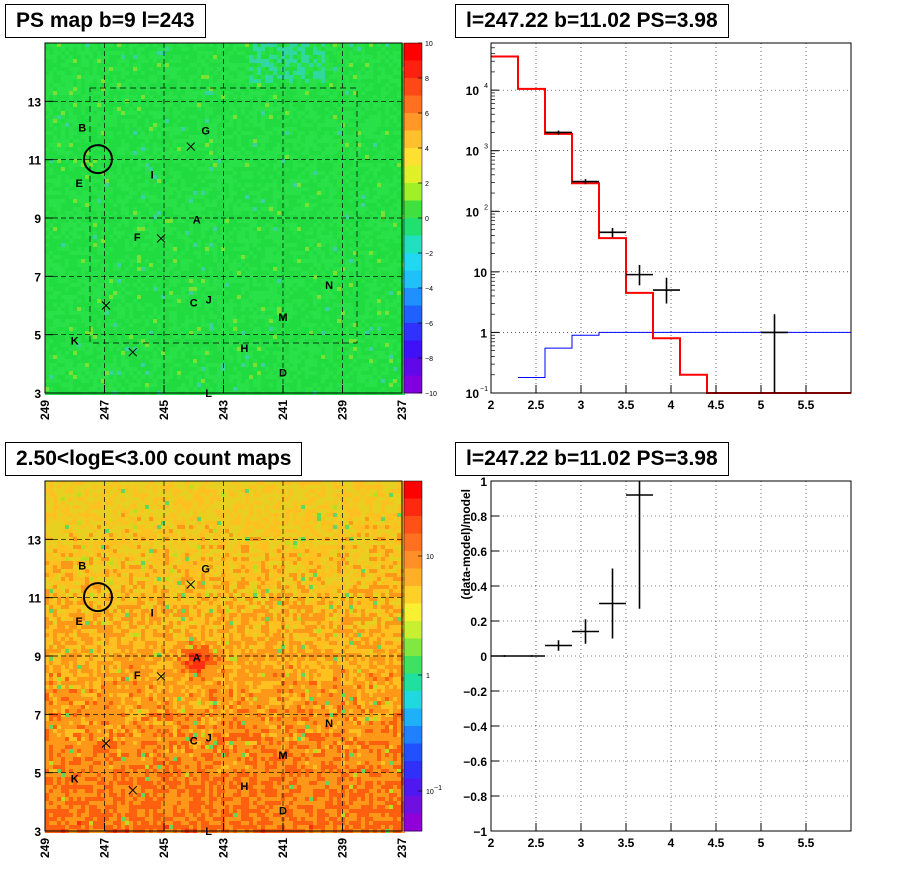 Image resolution: width=898 pixels, height=875 pixels. What do you see at coordinates (484, 389) in the screenshot?
I see `y-tick-exponent: −1` at bounding box center [484, 389].